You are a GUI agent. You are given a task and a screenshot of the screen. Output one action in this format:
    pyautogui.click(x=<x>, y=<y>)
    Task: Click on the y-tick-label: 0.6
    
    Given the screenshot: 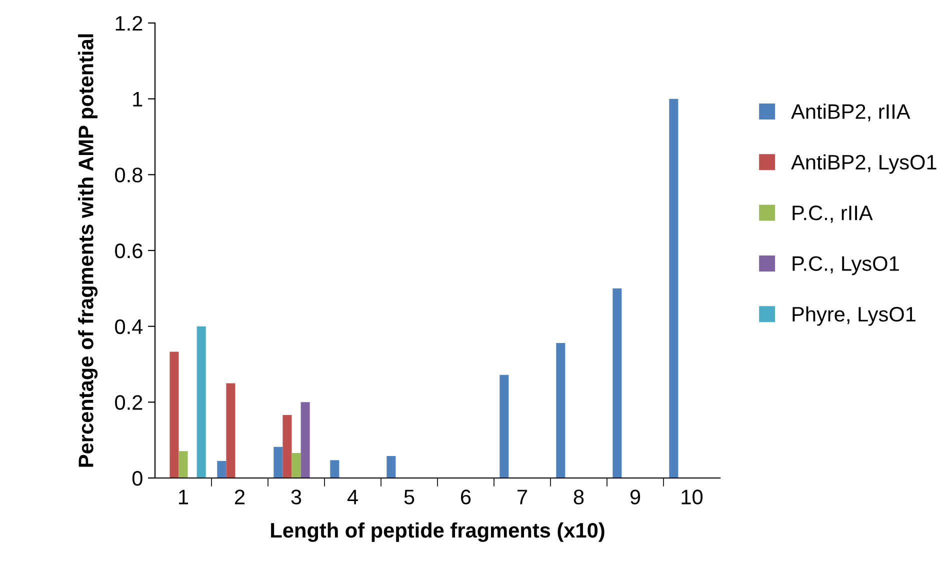 What is the action you would take?
    pyautogui.click(x=128, y=251)
    